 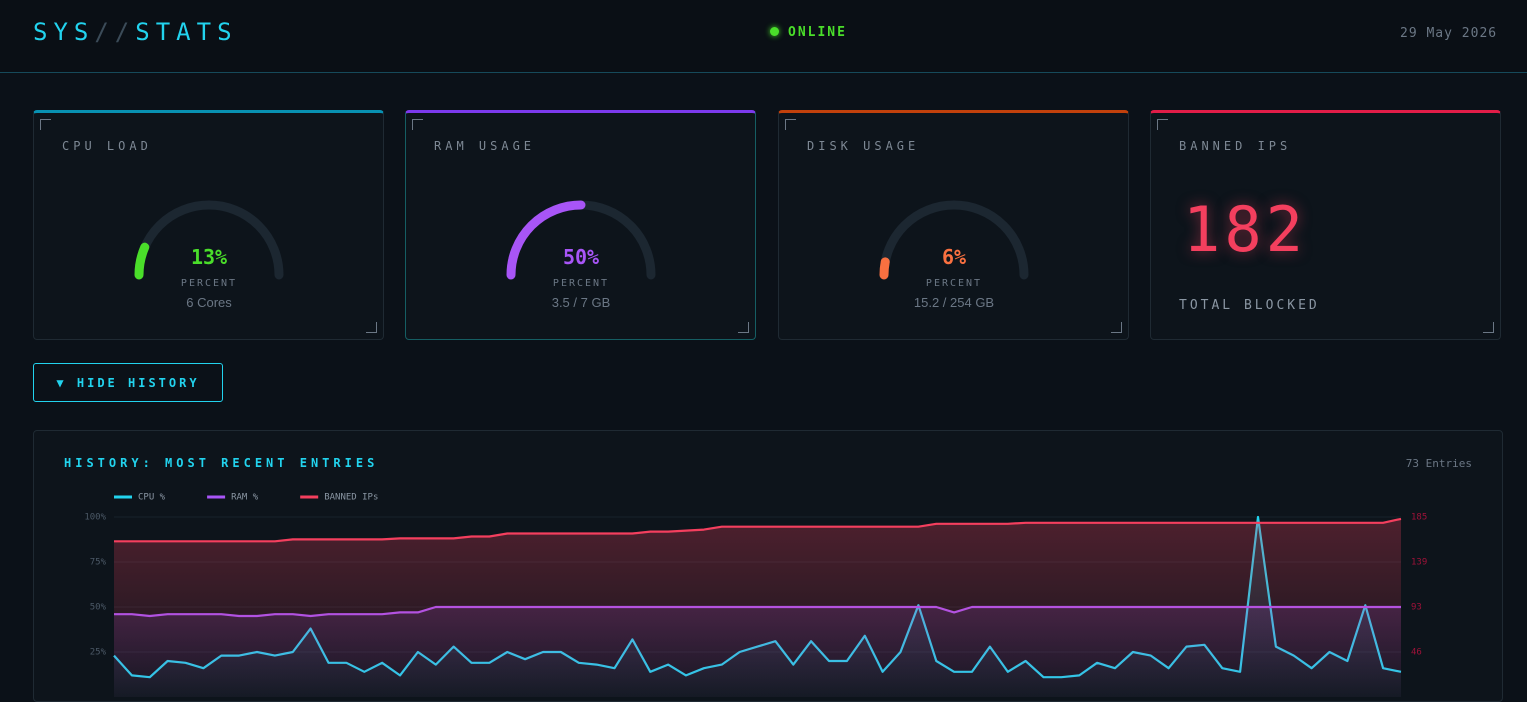 What do you see at coordinates (209, 302) in the screenshot?
I see `gauge-detail: 6 Cores` at bounding box center [209, 302].